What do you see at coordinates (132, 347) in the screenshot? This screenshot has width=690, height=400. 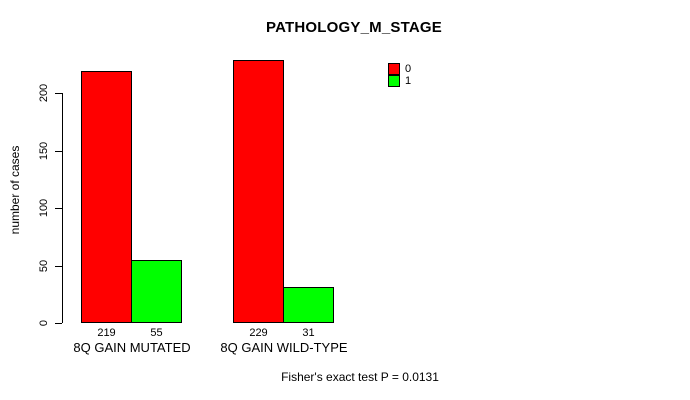 I see `category-label: 8Q GAIN MUTATED` at bounding box center [132, 347].